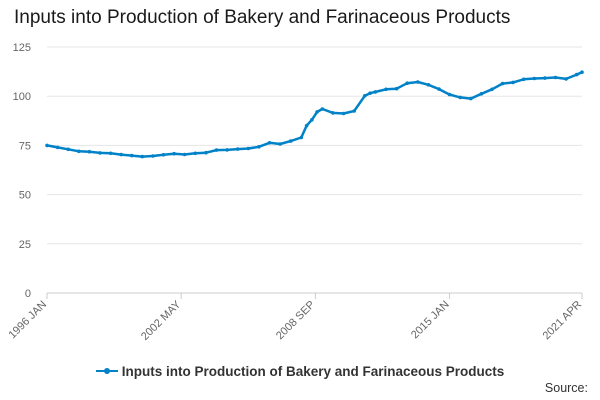  What do you see at coordinates (106, 370) in the screenshot?
I see `legend-line-marker-icon` at bounding box center [106, 370].